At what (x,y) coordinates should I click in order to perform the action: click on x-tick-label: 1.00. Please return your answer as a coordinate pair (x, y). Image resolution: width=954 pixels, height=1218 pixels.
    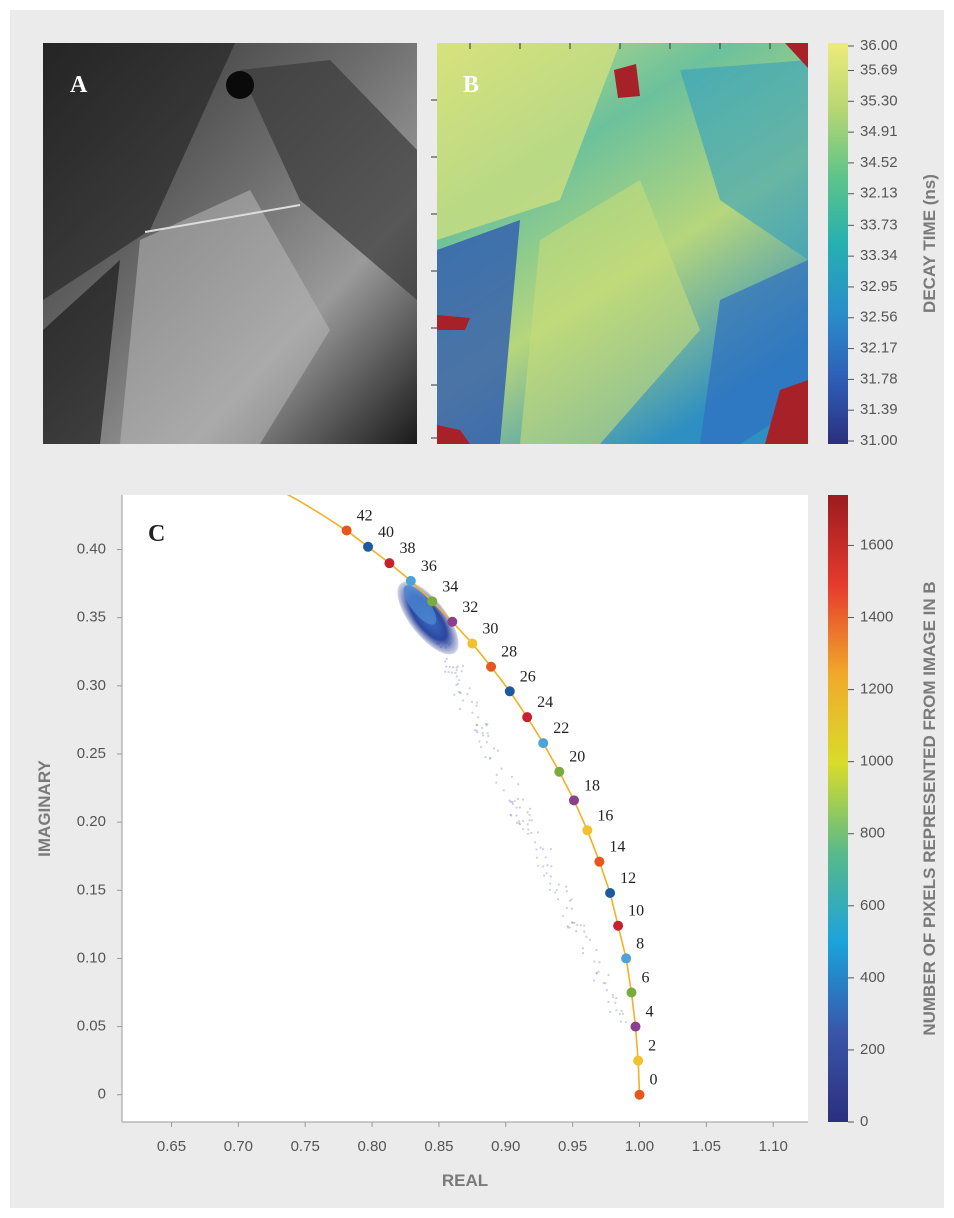
    Looking at the image, I should click on (639, 1146).